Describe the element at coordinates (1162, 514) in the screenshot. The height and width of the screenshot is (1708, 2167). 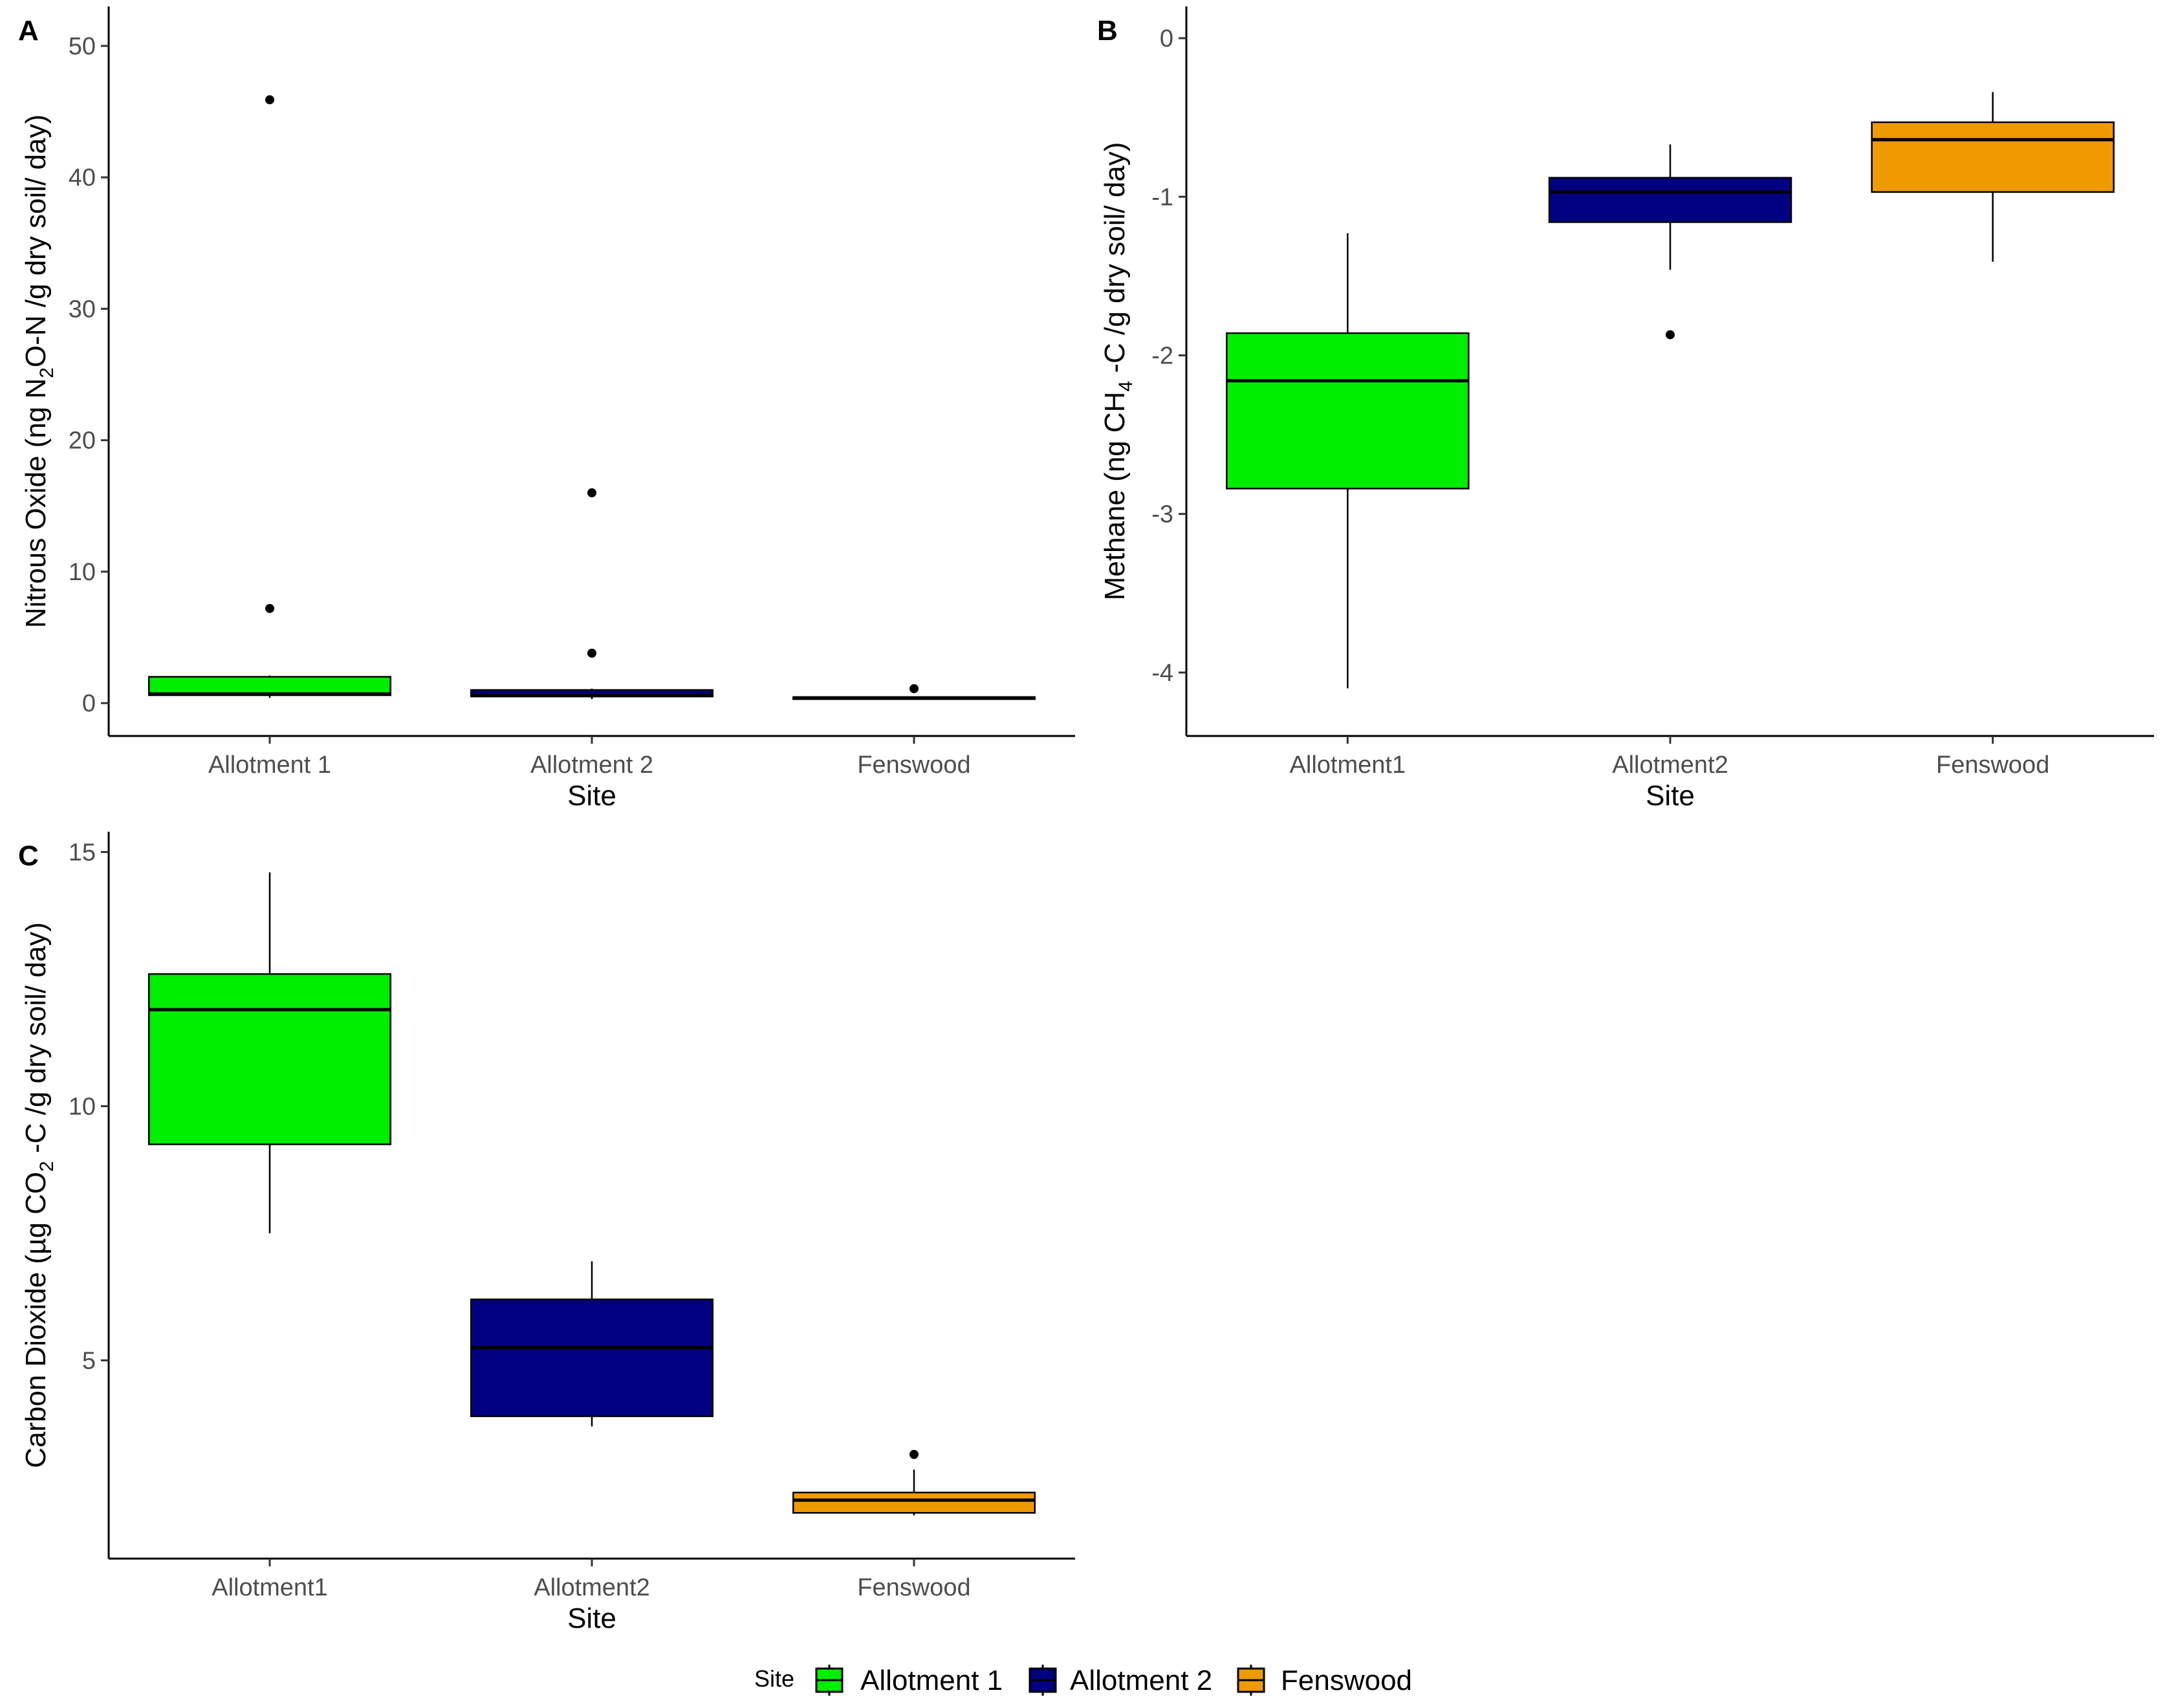
I see `y-tick-label: -3` at that location.